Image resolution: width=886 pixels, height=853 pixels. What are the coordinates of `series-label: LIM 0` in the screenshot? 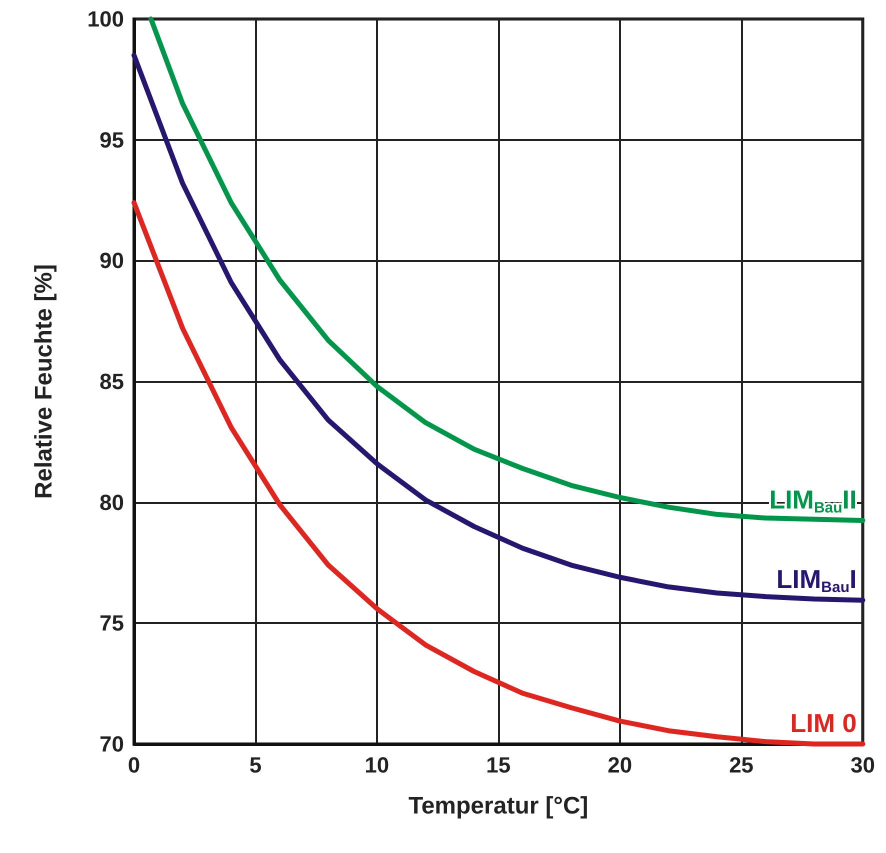 It's located at (823, 723).